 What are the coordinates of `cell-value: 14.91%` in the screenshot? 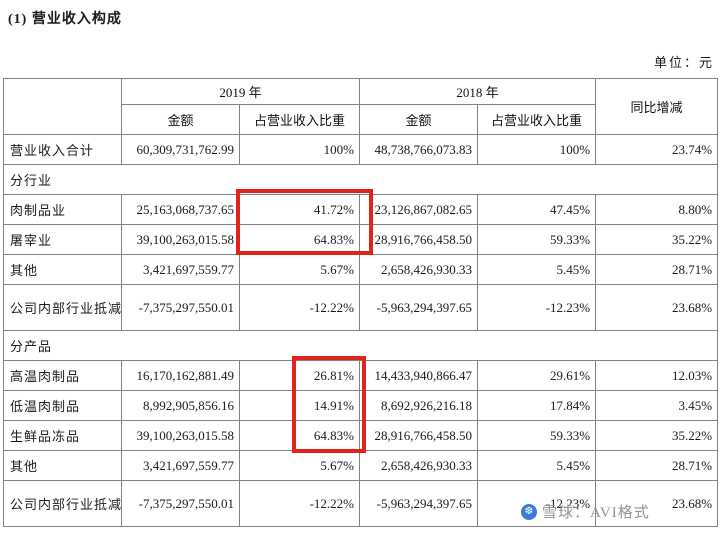 It's located at (299, 405).